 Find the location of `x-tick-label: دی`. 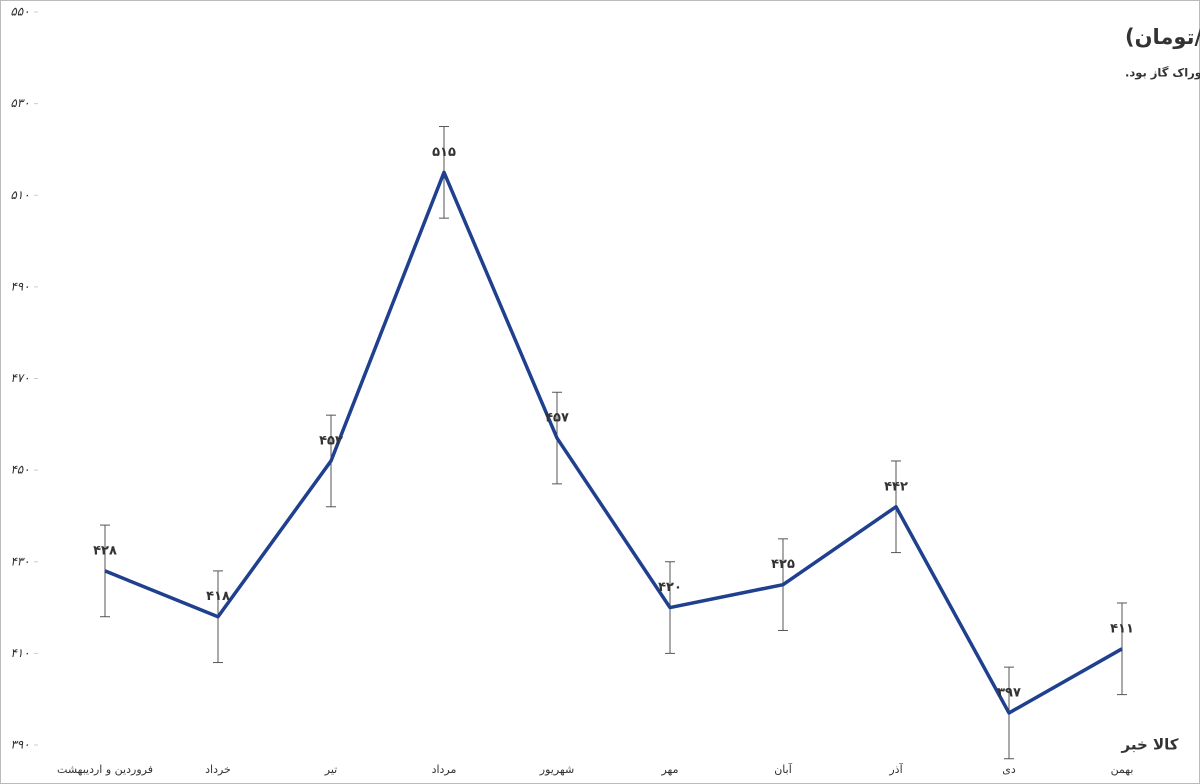

x-tick-label: دی is located at coordinates (1009, 769).